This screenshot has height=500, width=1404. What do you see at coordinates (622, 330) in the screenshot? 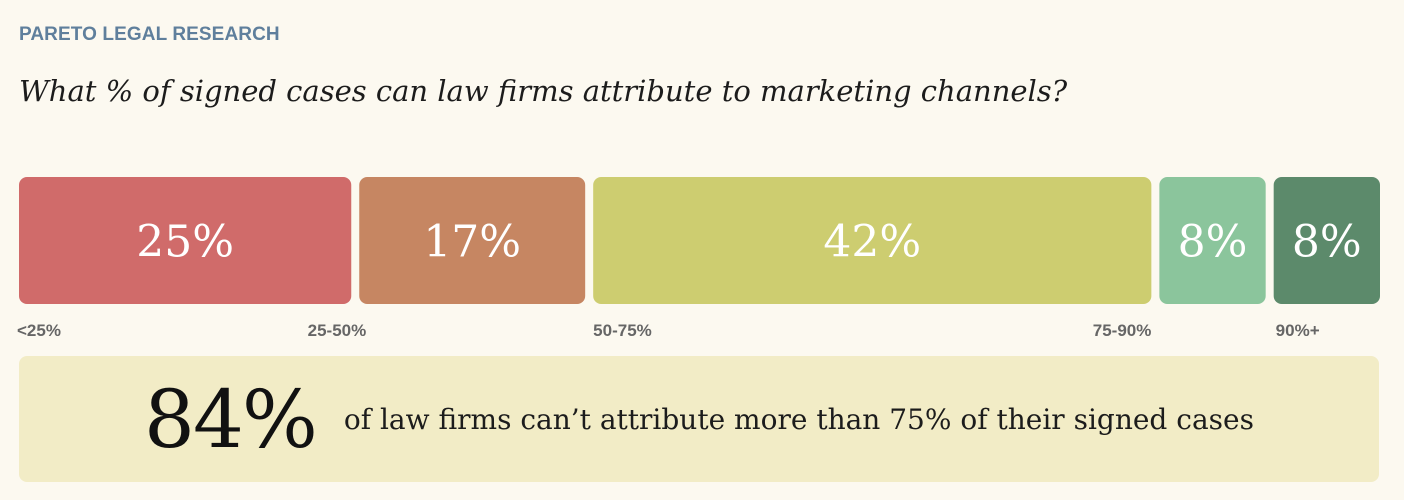
I see `category-label-3: 50-75%` at bounding box center [622, 330].